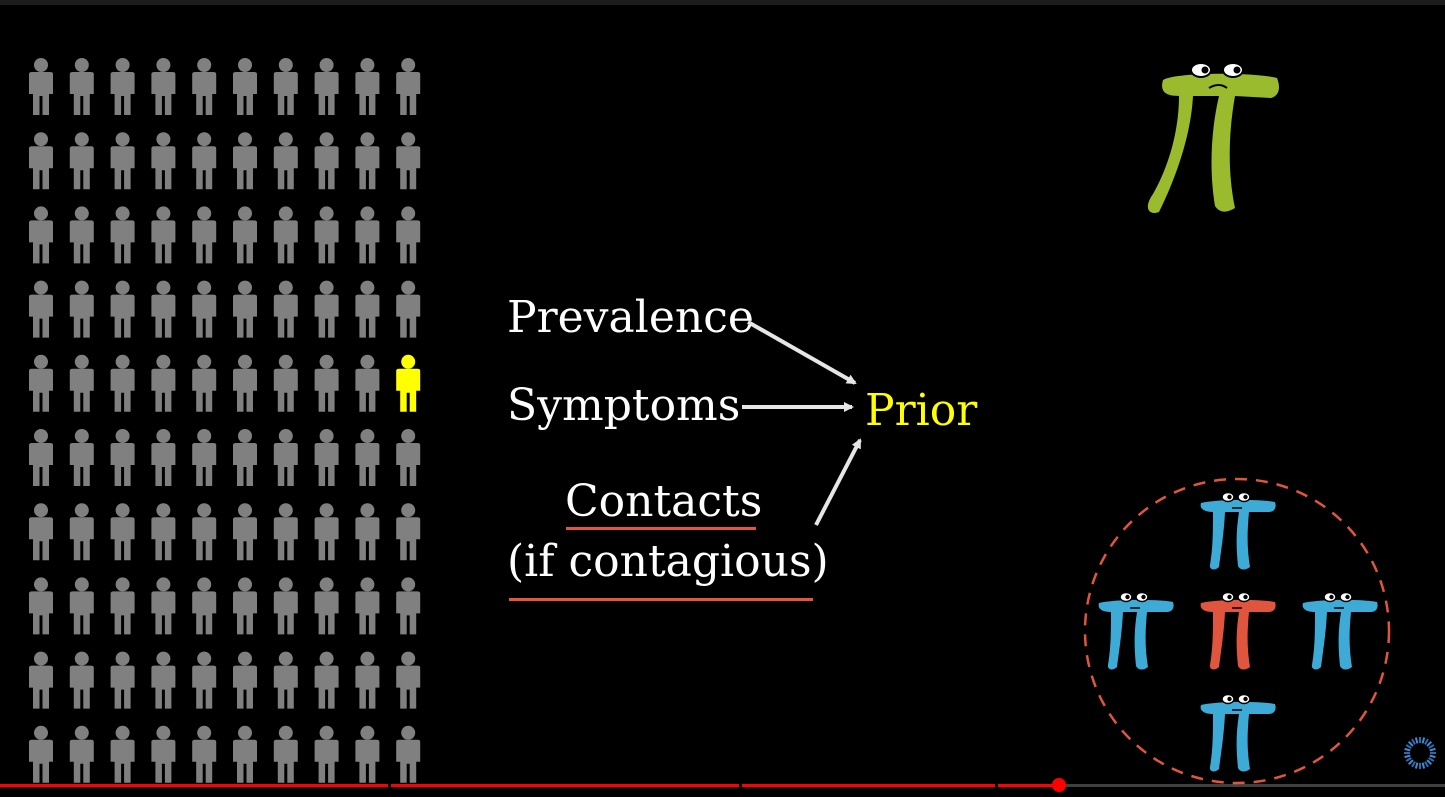  Describe the element at coordinates (661, 599) in the screenshot. I see `underline-contagious` at that location.